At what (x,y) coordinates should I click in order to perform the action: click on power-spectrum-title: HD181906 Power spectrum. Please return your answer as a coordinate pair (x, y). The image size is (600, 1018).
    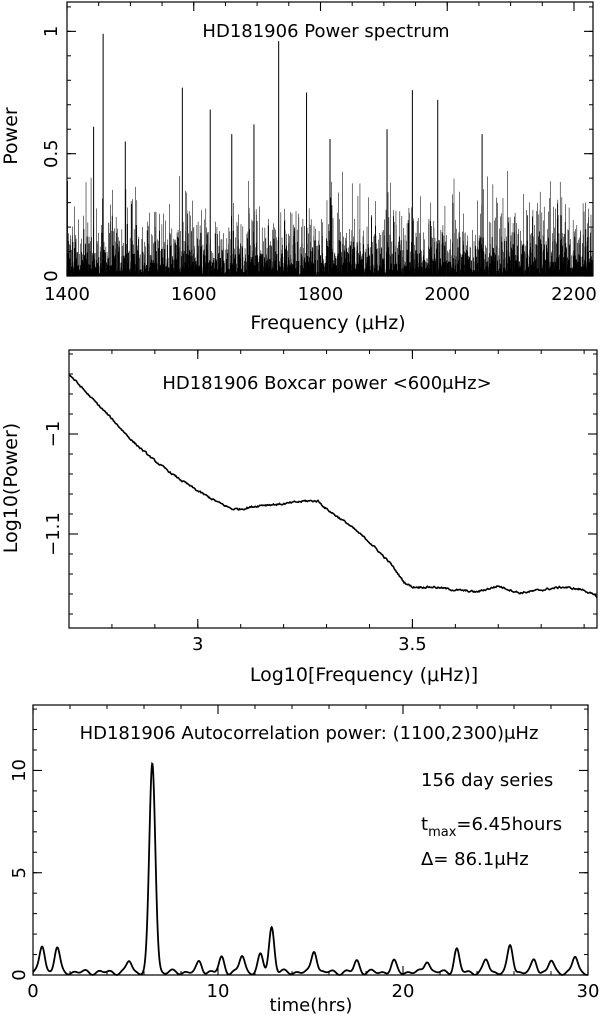
    Looking at the image, I should click on (325, 31).